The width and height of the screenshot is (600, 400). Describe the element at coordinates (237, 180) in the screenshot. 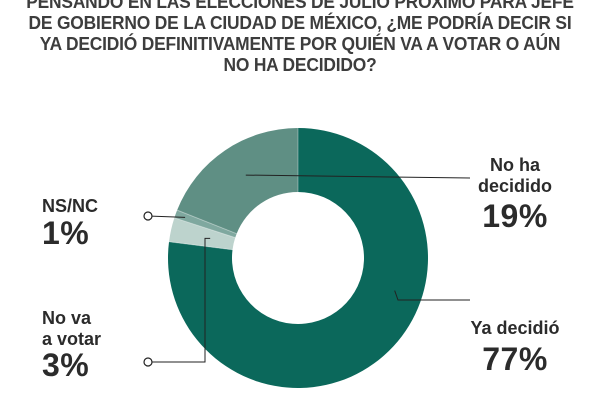

I see `donut-slice-no-ha-decidido` at that location.